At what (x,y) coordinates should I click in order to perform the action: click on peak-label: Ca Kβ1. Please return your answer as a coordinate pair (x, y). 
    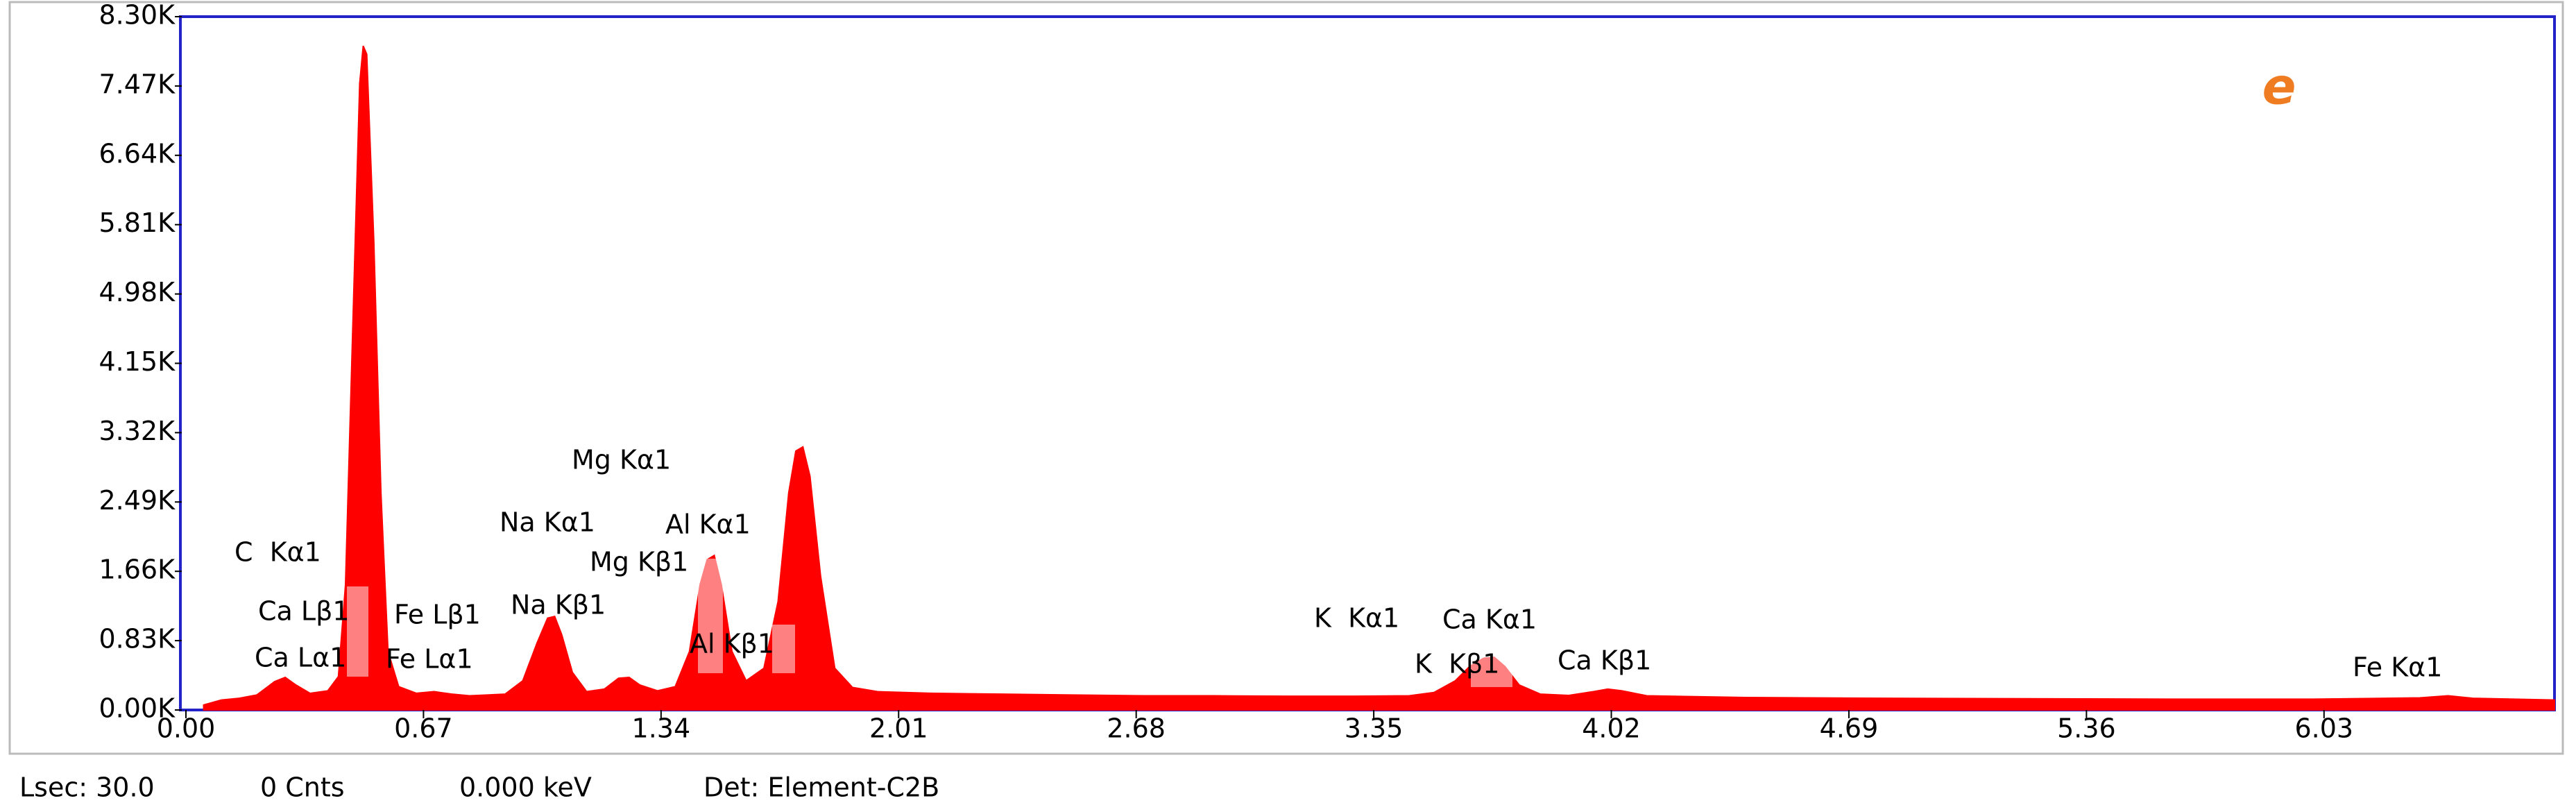
    Looking at the image, I should click on (1604, 660).